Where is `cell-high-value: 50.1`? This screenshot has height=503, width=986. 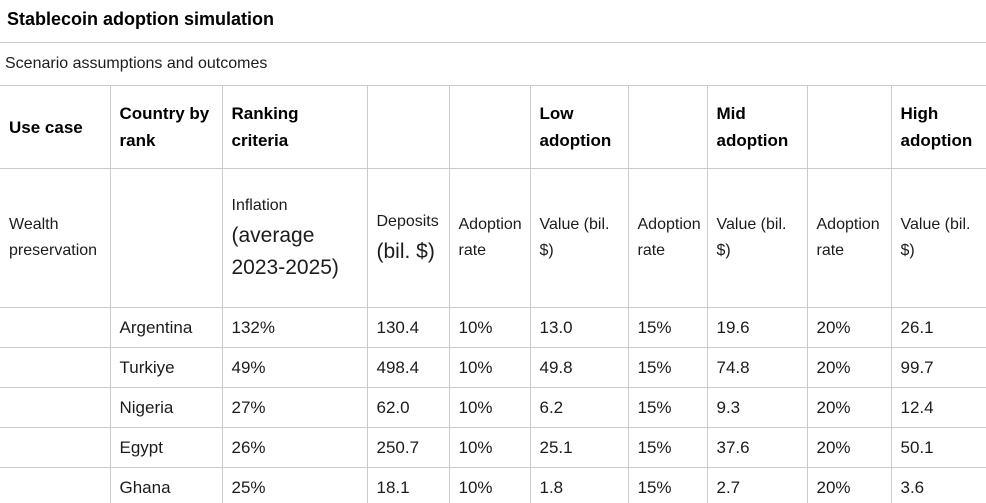 cell-high-value: 50.1 is located at coordinates (938, 447).